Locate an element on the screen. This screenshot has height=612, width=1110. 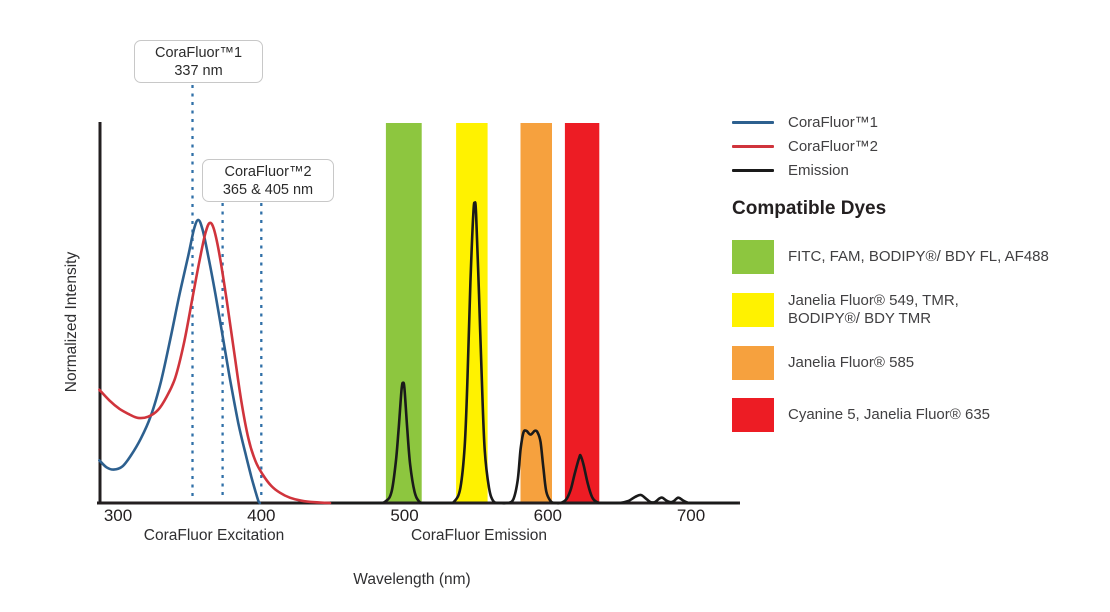
legend-item: Emission is located at coordinates (805, 170).